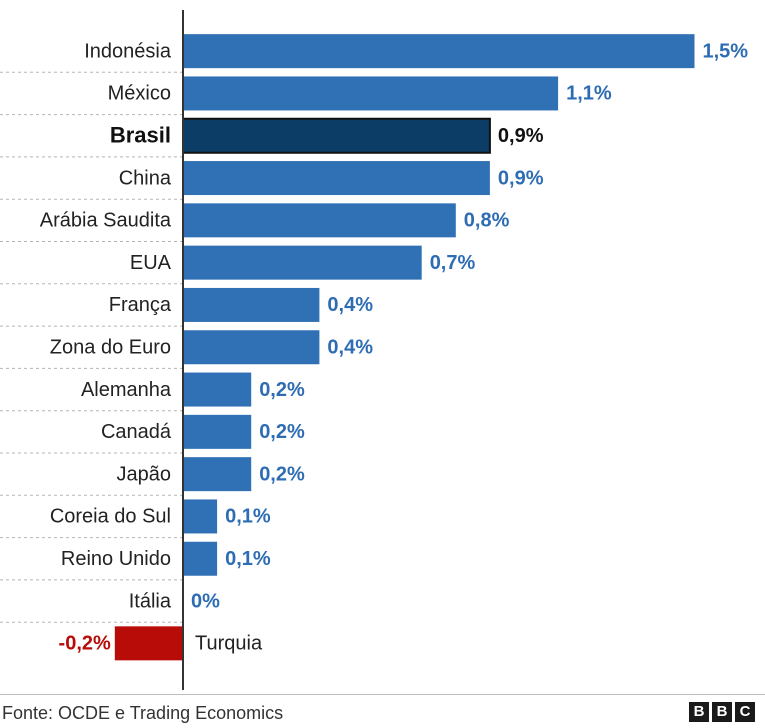 The image size is (765, 728). What do you see at coordinates (110, 348) in the screenshot?
I see `category-label: Zona do Euro` at bounding box center [110, 348].